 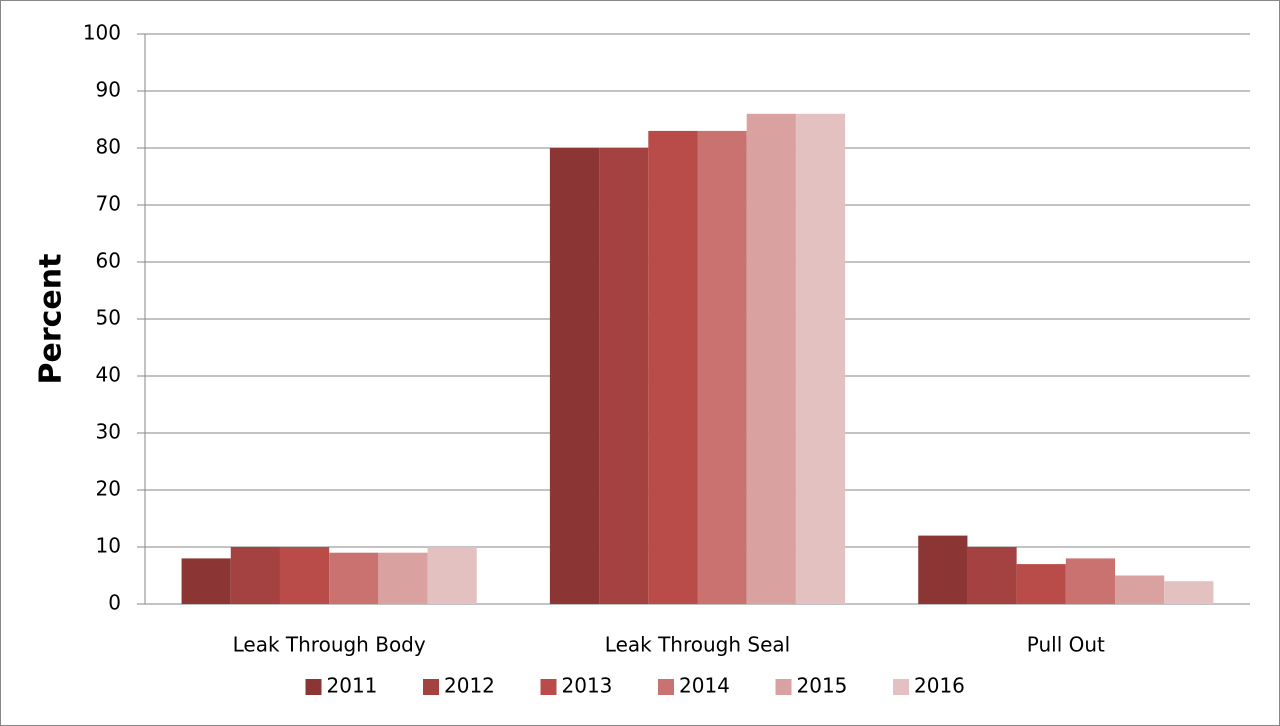 I want to click on x-tick-label: Leak Through Body, so click(x=329, y=645).